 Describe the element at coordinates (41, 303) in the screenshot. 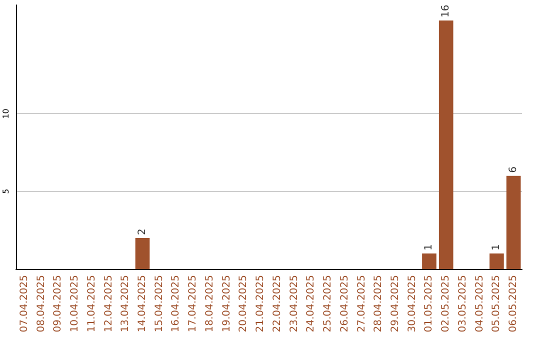

I see `x-tick-label: 08.04.2025` at that location.